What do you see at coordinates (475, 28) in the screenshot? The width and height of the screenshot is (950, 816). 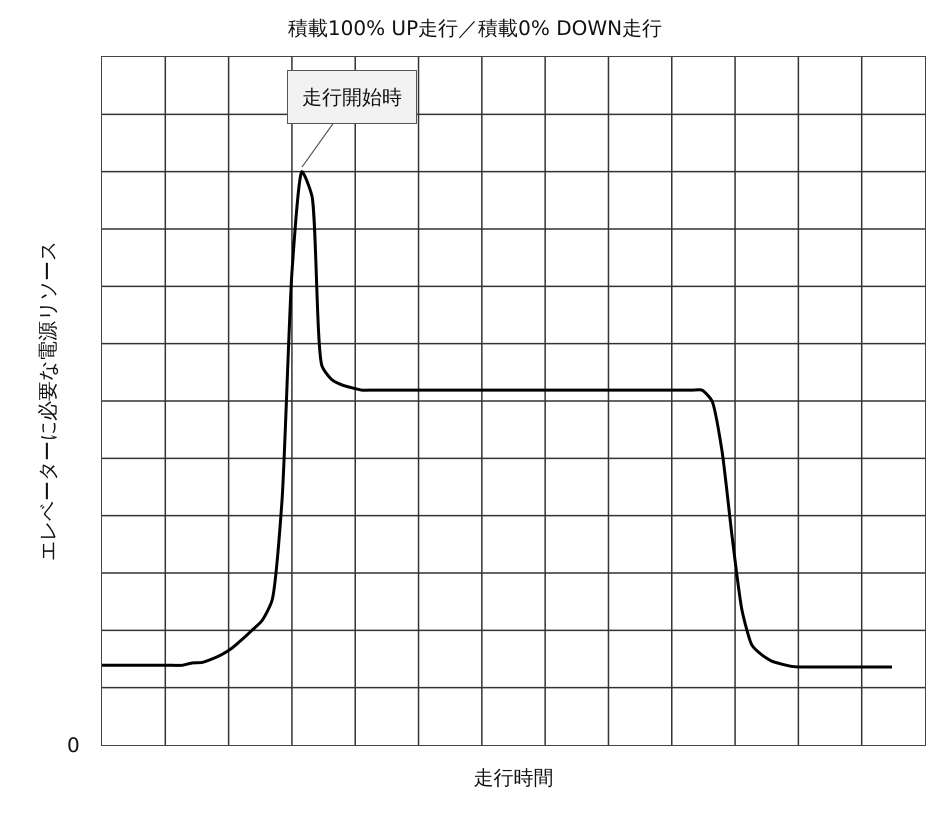 I see `chart-title: 積載100% UP走行／積載0% DOWN走行` at bounding box center [475, 28].